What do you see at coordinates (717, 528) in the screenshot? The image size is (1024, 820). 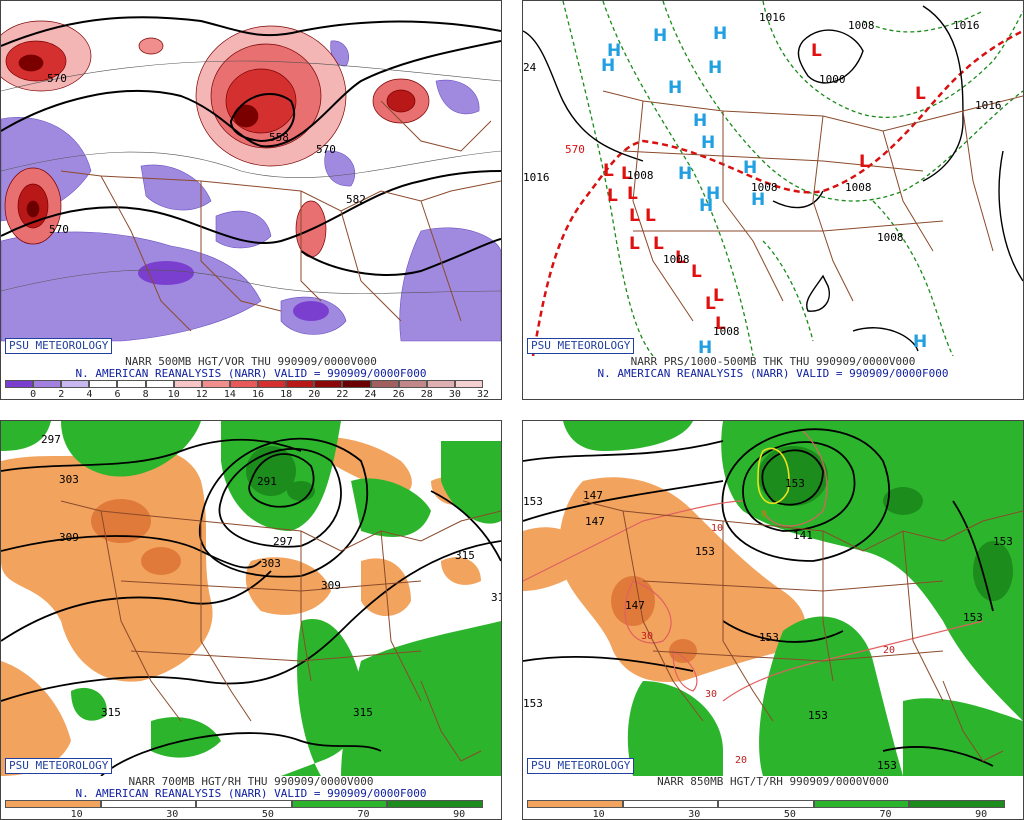 I see `temp-label: 10` at bounding box center [717, 528].